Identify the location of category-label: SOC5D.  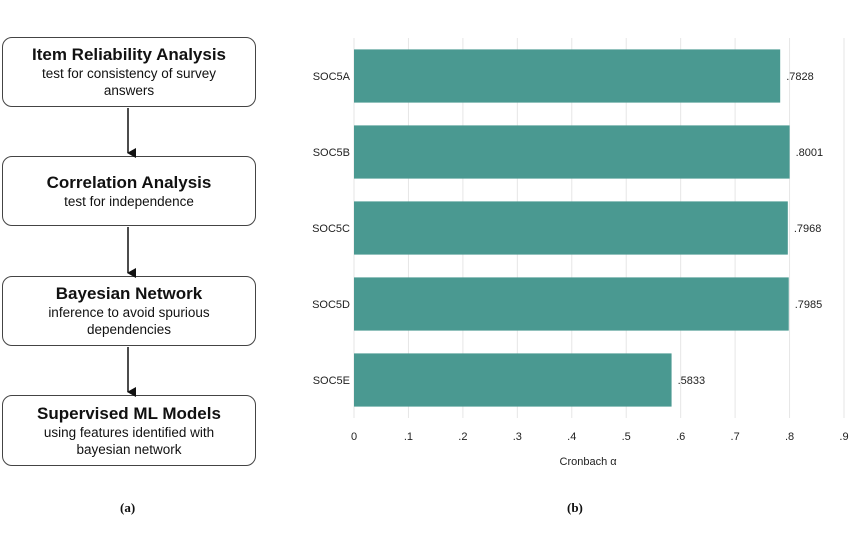
(331, 305).